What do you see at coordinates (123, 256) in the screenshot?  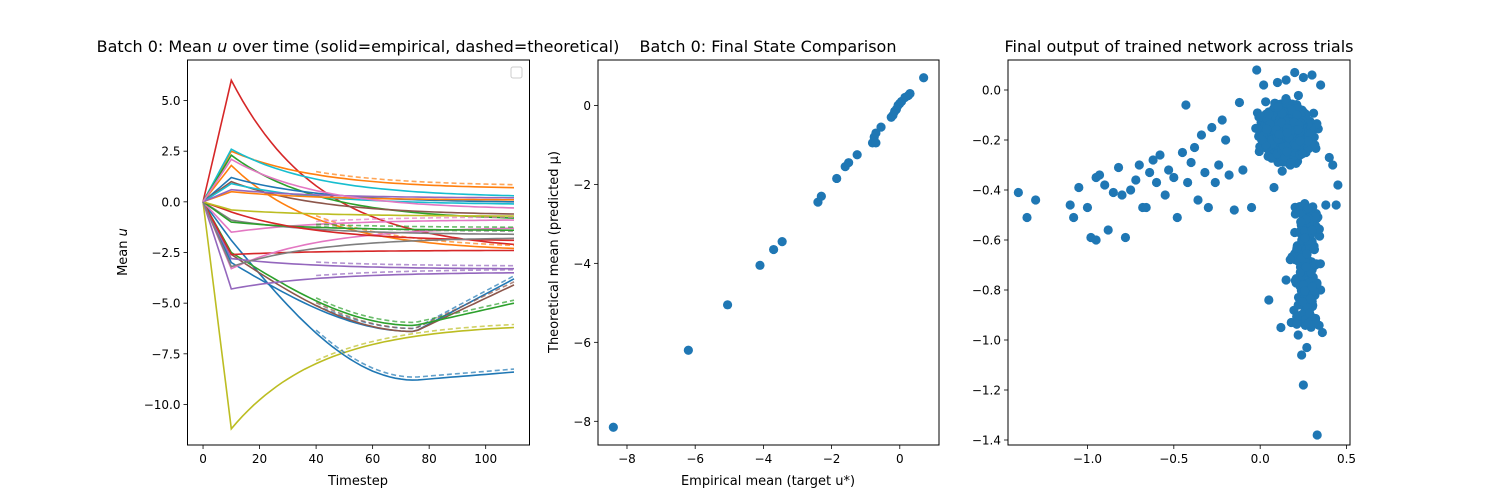 I see `chart-left-ylabel-a: Mean` at bounding box center [123, 256].